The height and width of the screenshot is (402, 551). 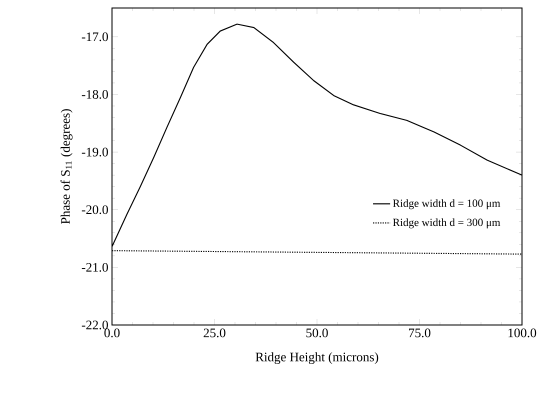 What do you see at coordinates (95, 94) in the screenshot?
I see `y-tick-label: -18.0` at bounding box center [95, 94].